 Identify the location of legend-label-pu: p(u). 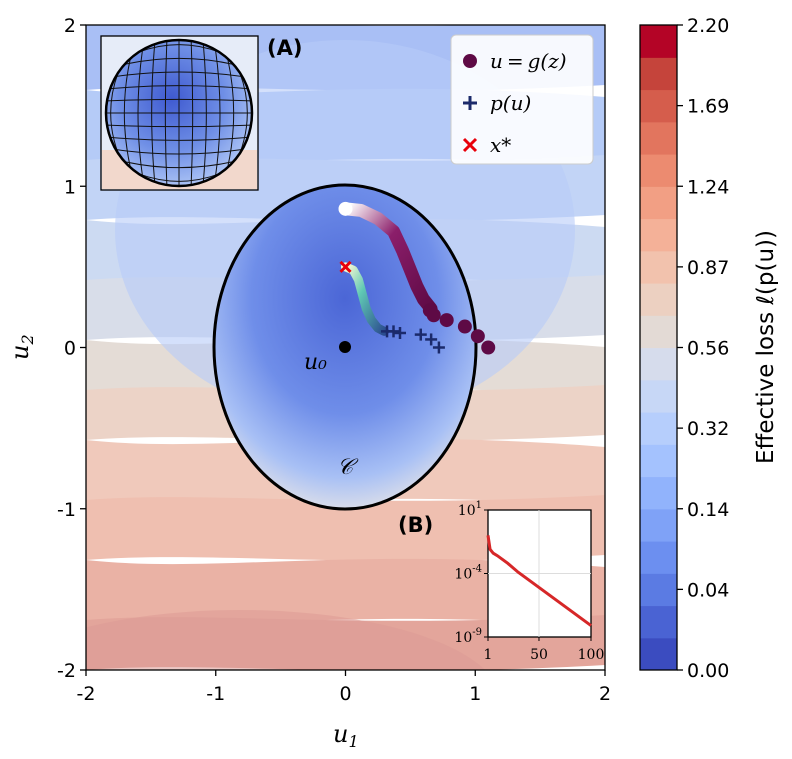
(510, 103).